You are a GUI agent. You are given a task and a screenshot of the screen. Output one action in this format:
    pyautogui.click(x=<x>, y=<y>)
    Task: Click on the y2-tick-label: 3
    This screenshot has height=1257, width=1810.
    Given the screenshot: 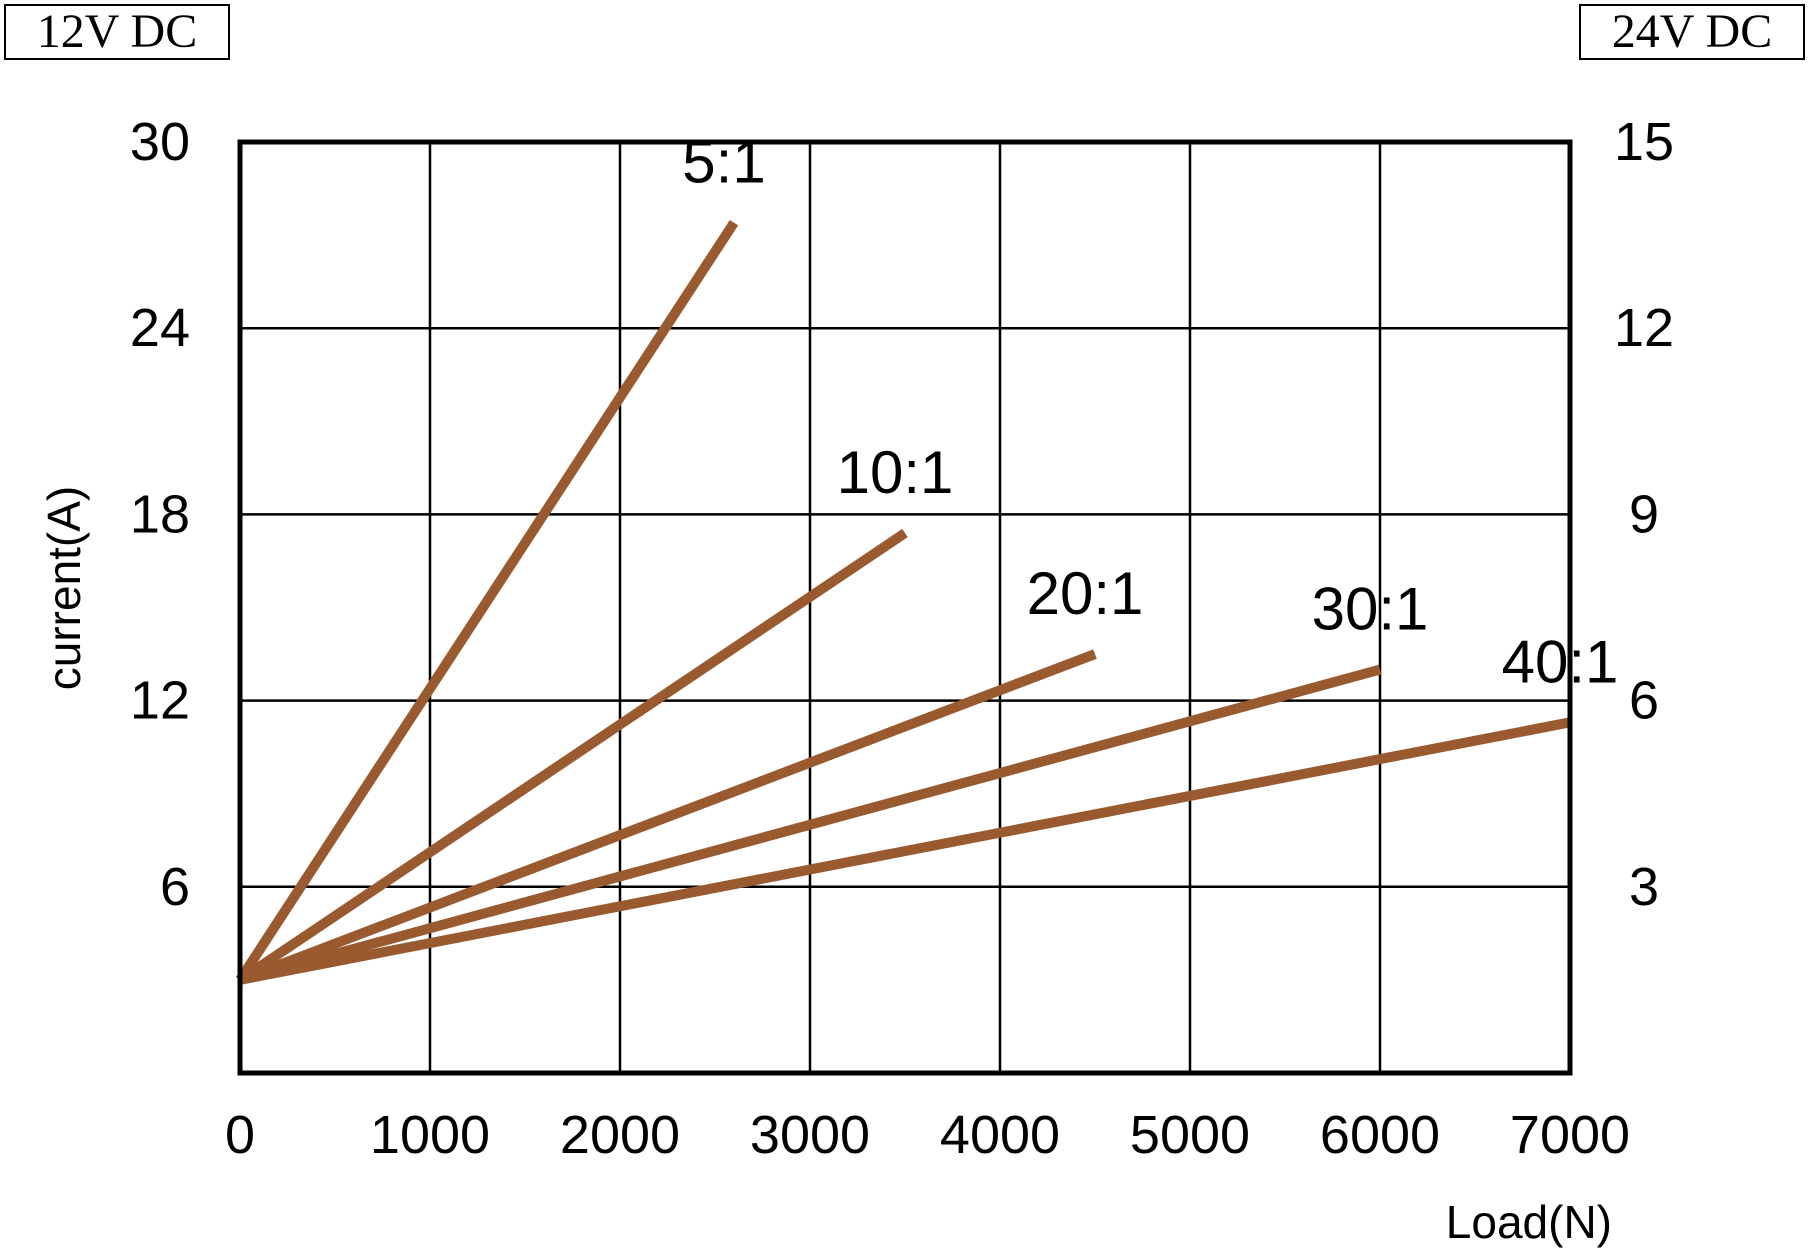 What is the action you would take?
    pyautogui.click(x=1644, y=887)
    